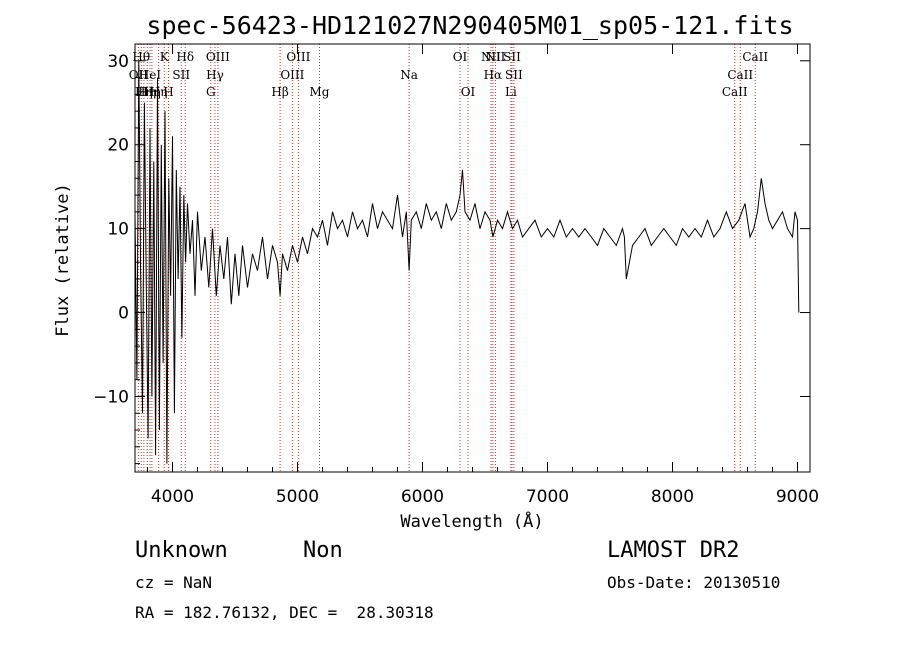 The height and width of the screenshot is (649, 900). I want to click on line-label-24: Li, so click(511, 92).